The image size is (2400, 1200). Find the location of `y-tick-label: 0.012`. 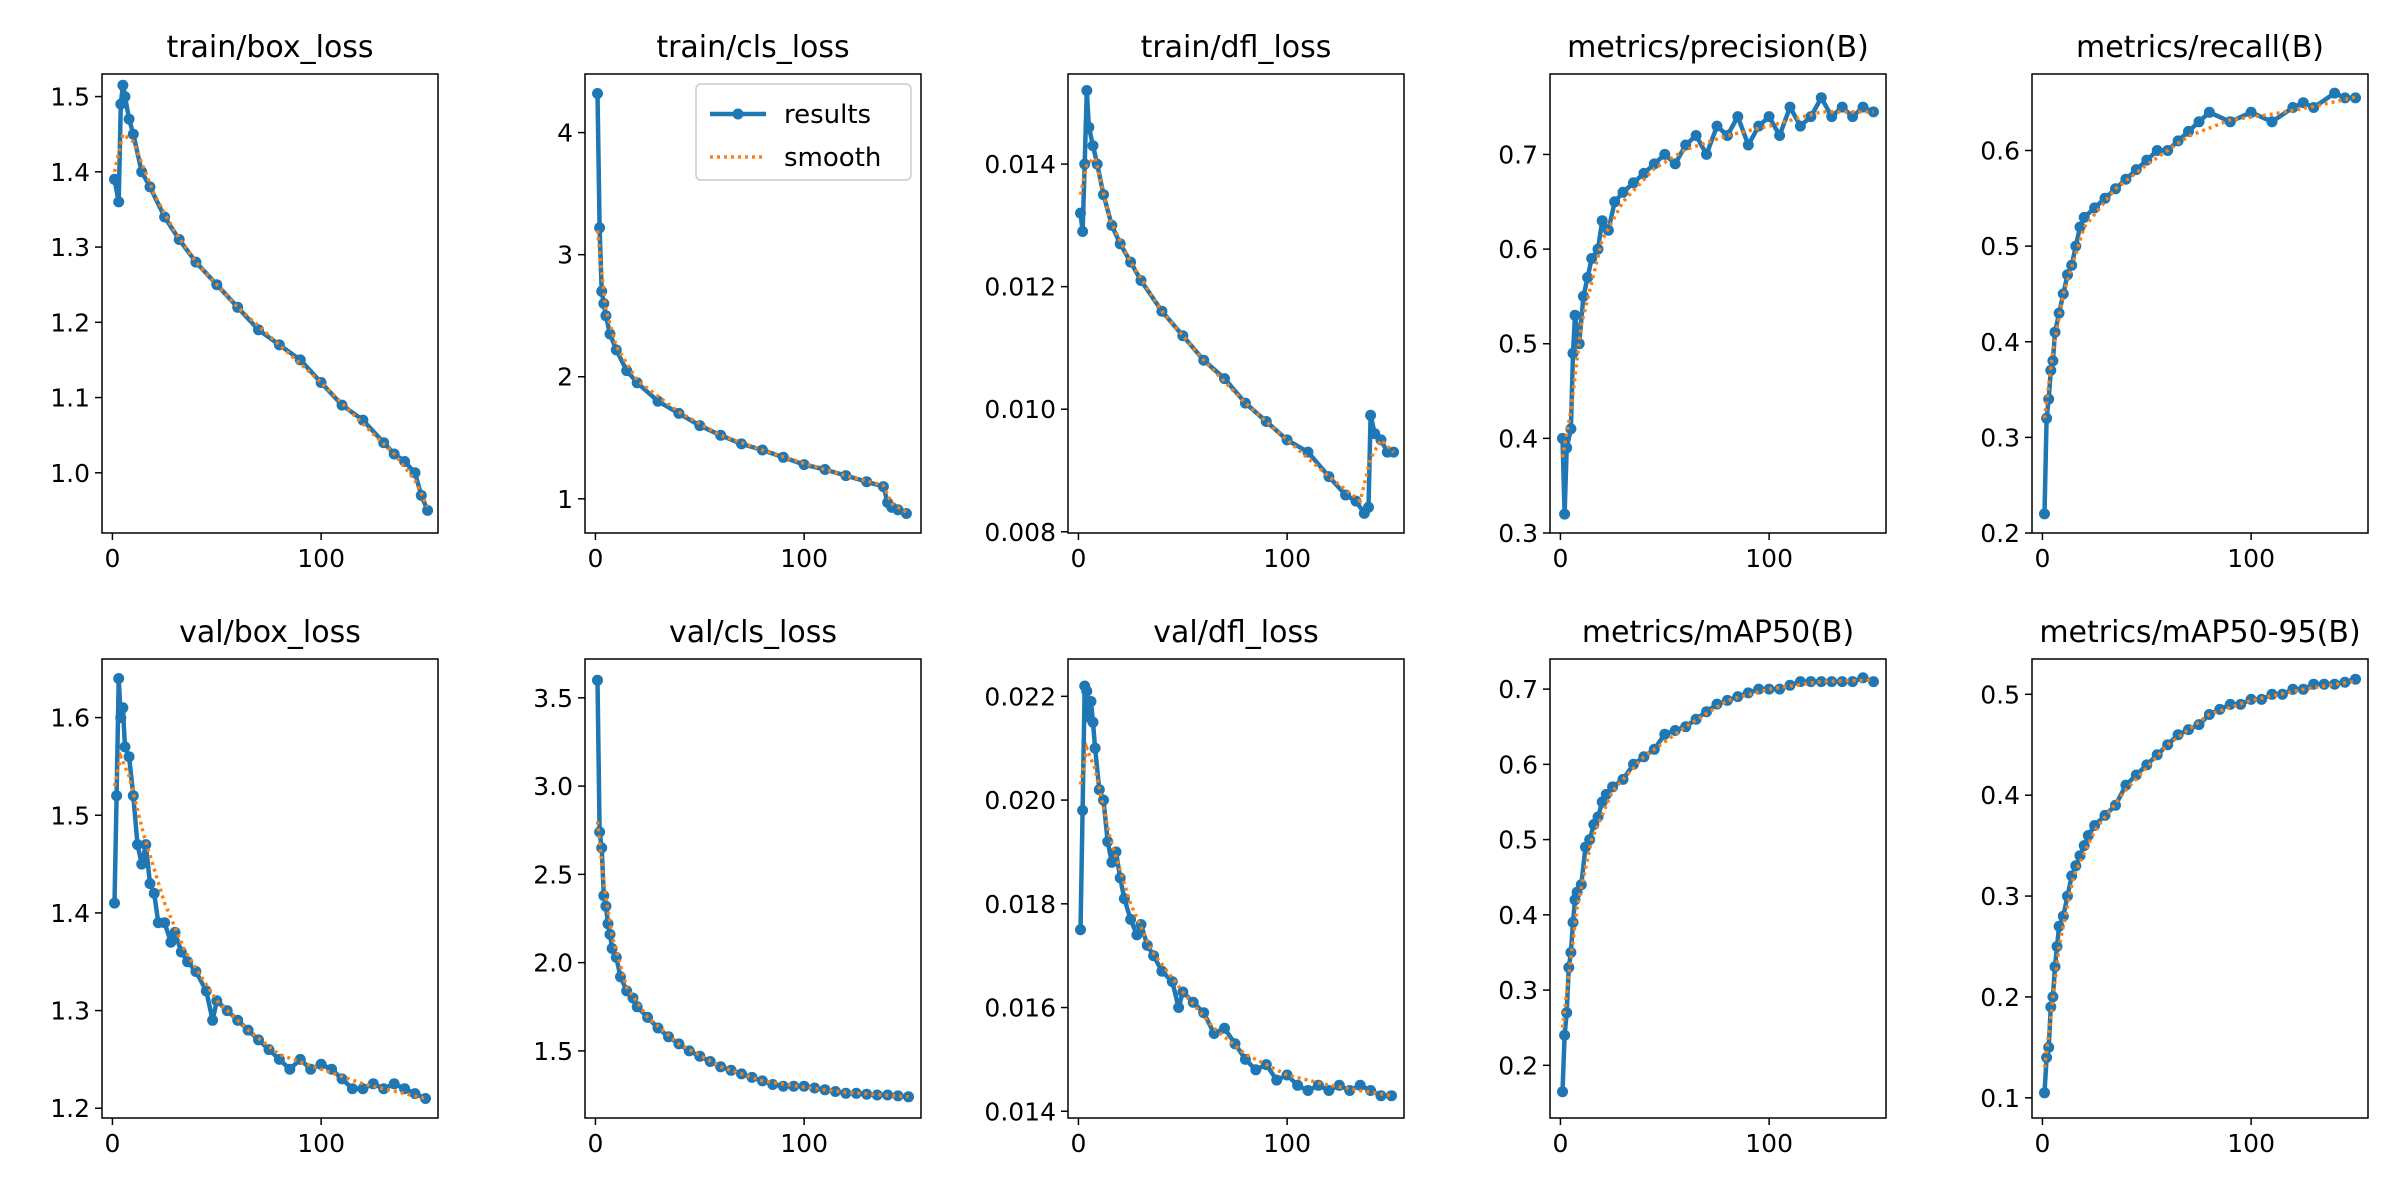

y-tick-label: 0.012 is located at coordinates (1020, 287).